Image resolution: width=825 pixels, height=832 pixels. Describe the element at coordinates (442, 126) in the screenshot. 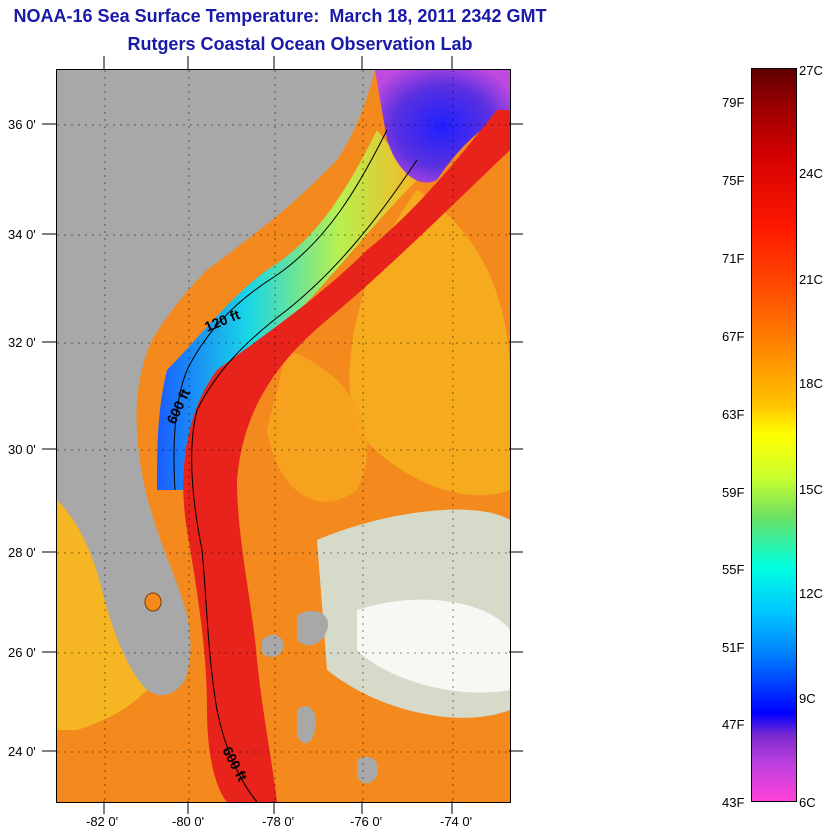

I see `cold-shelf-water` at that location.